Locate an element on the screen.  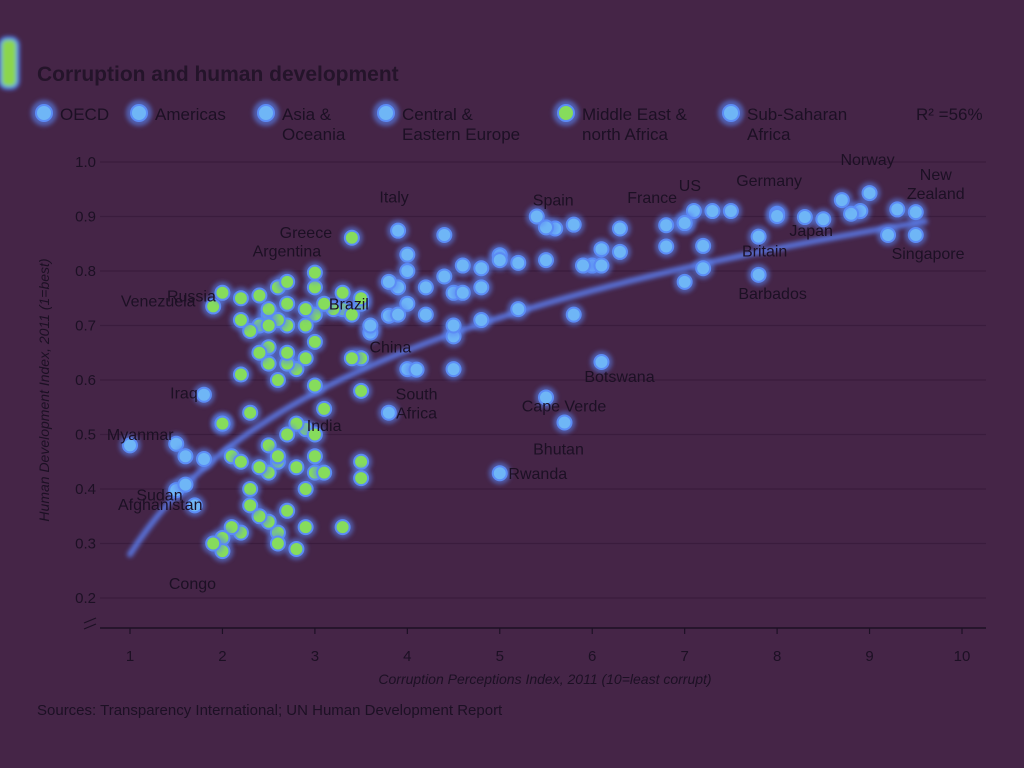
country-label: Brazil is located at coordinates (349, 305).